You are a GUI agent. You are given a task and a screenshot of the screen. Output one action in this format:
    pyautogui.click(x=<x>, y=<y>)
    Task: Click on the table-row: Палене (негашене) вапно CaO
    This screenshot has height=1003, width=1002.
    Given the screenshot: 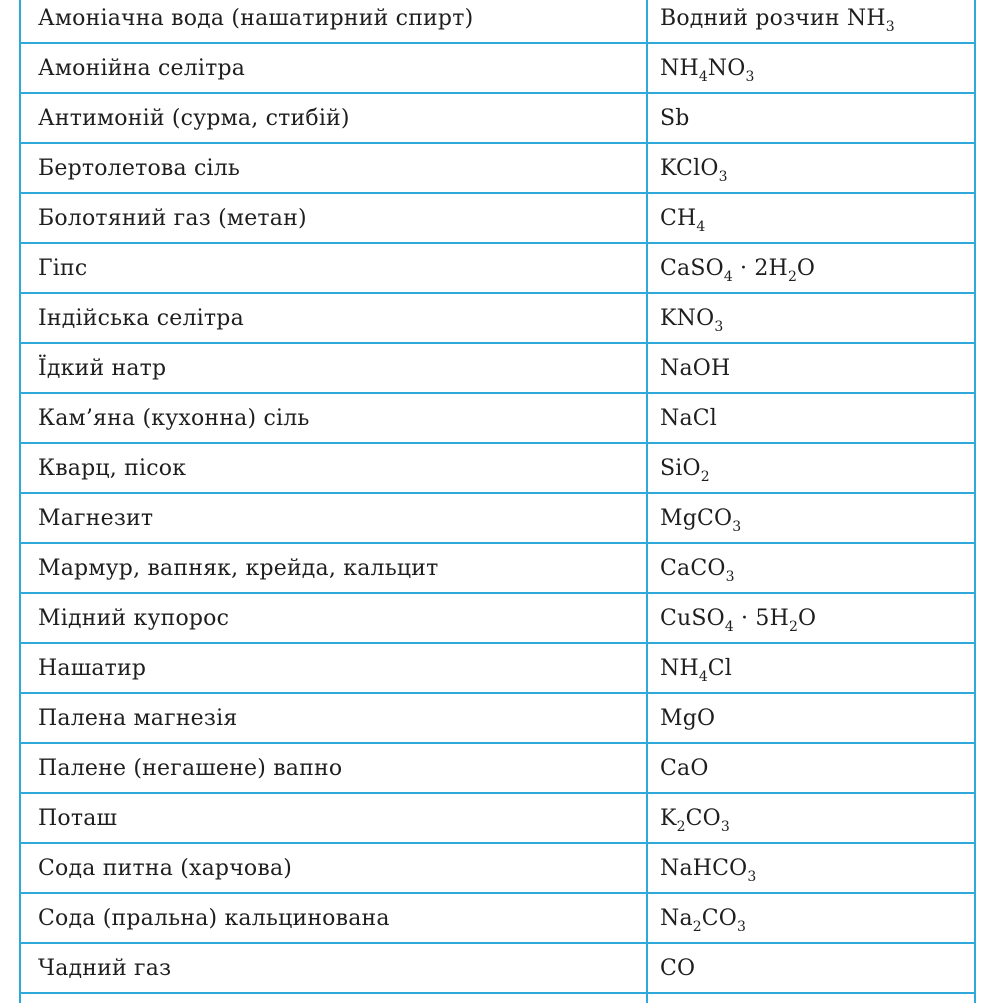 What is the action you would take?
    pyautogui.click(x=497, y=768)
    